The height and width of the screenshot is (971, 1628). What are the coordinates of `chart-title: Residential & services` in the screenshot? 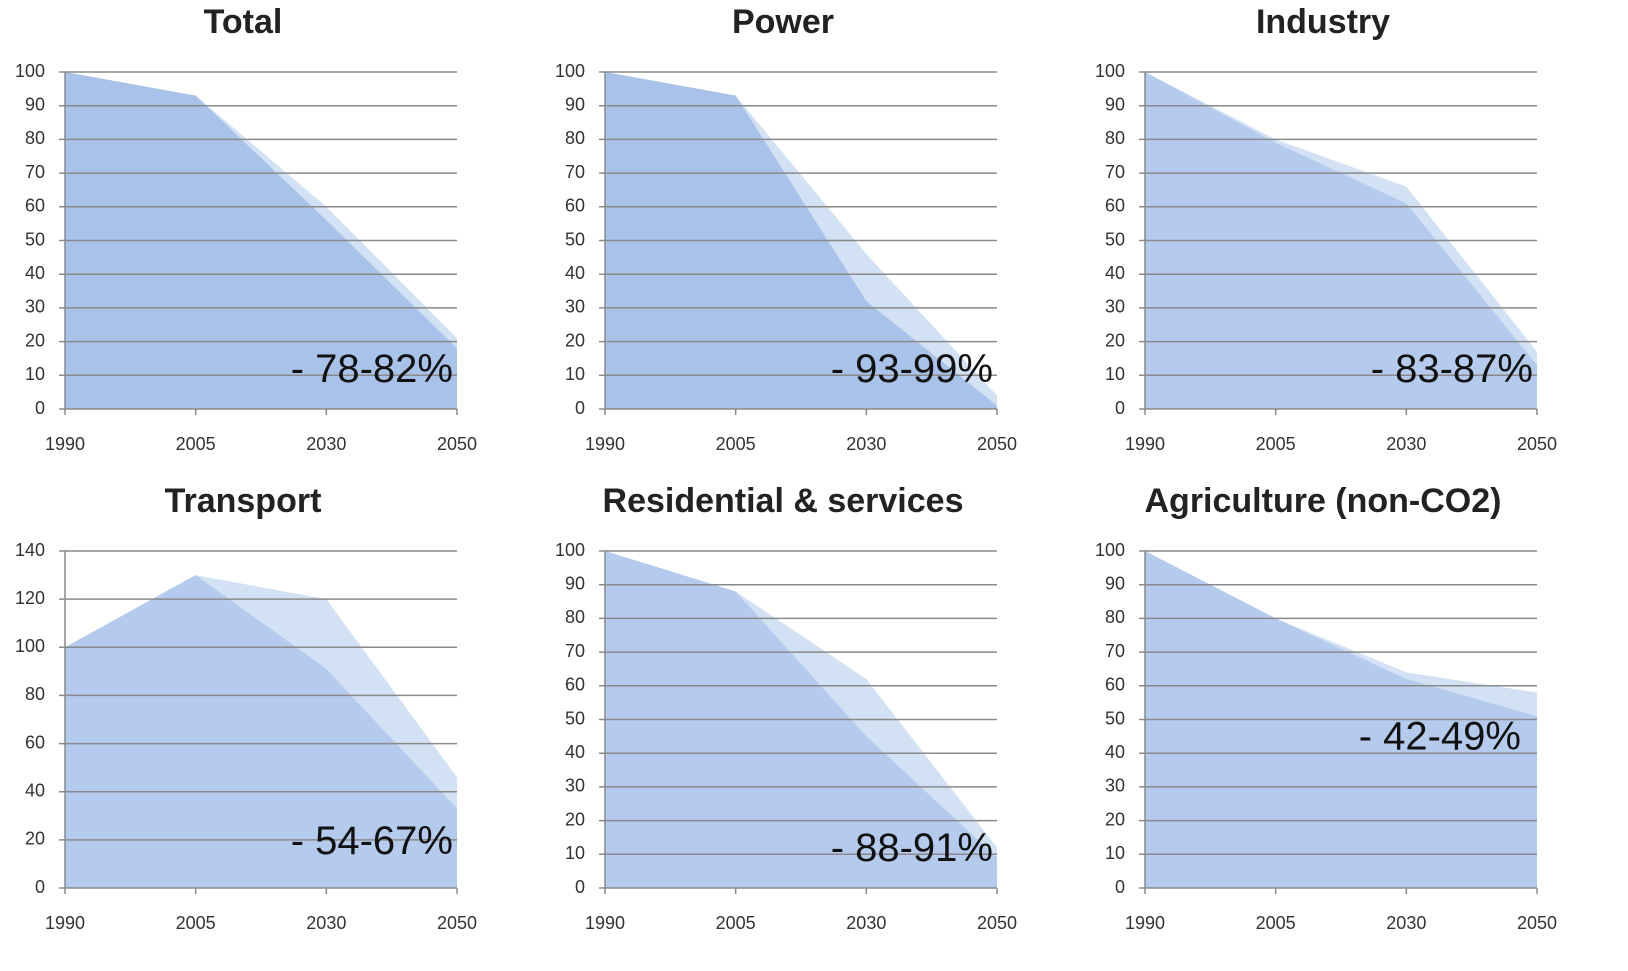 It's located at (783, 501).